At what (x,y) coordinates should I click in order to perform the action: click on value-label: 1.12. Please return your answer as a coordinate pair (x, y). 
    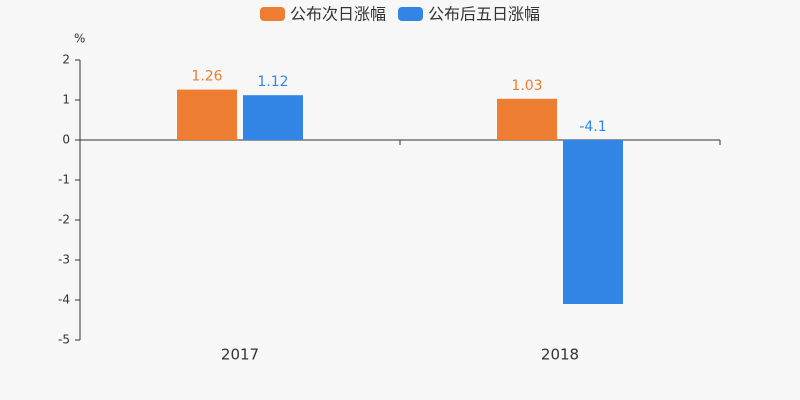
    Looking at the image, I should click on (272, 82).